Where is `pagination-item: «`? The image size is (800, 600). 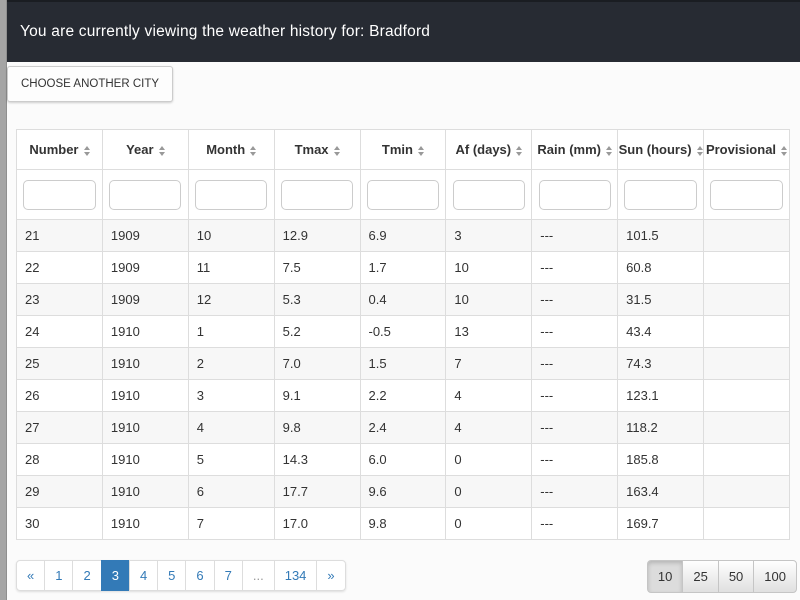
pagination-item: « is located at coordinates (31, 575).